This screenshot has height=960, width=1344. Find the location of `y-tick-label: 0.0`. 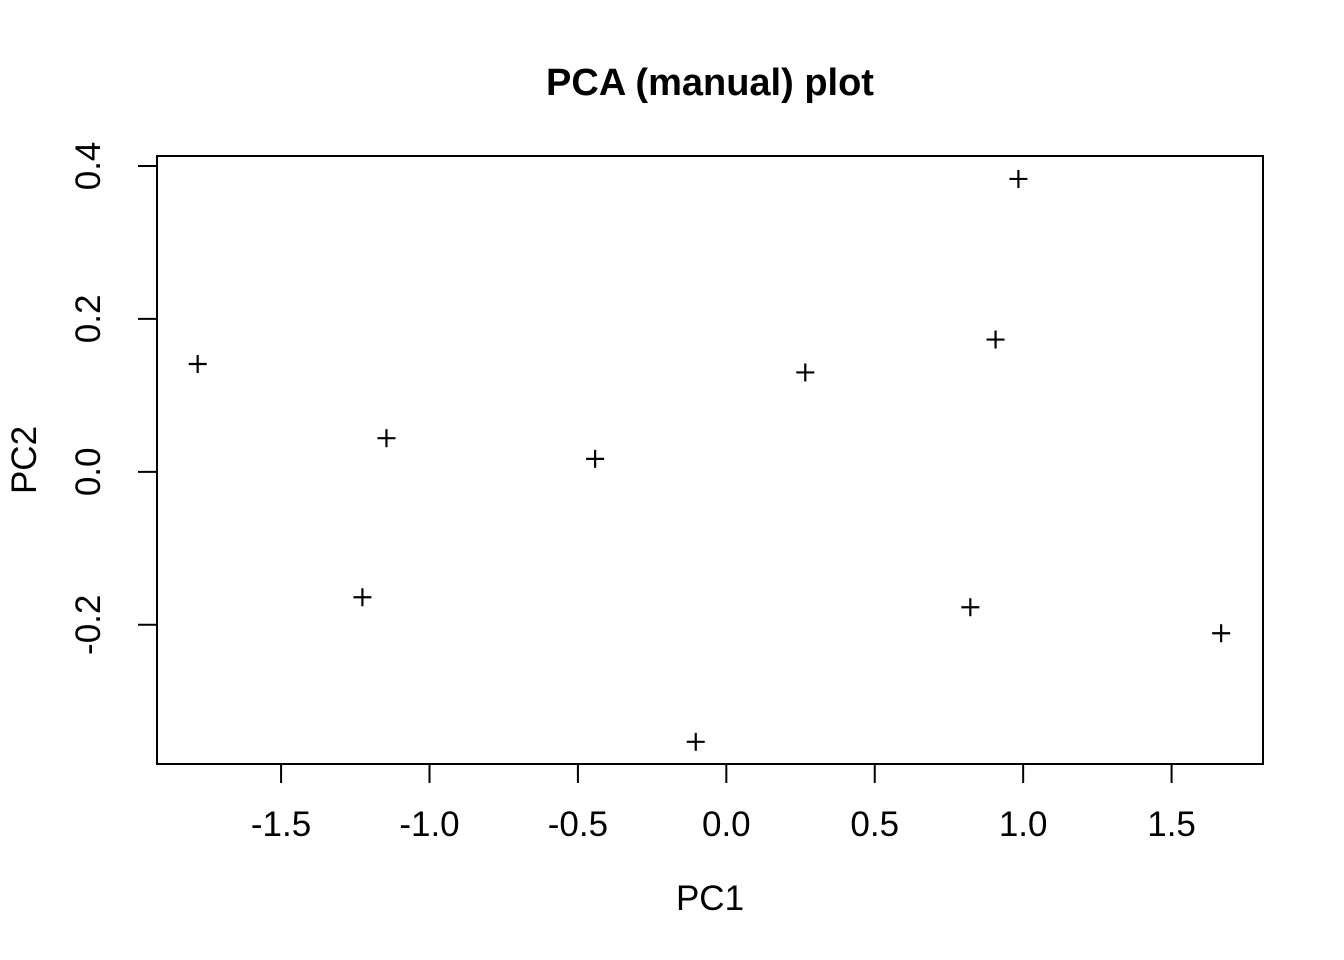

y-tick-label: 0.0 is located at coordinates (88, 472).